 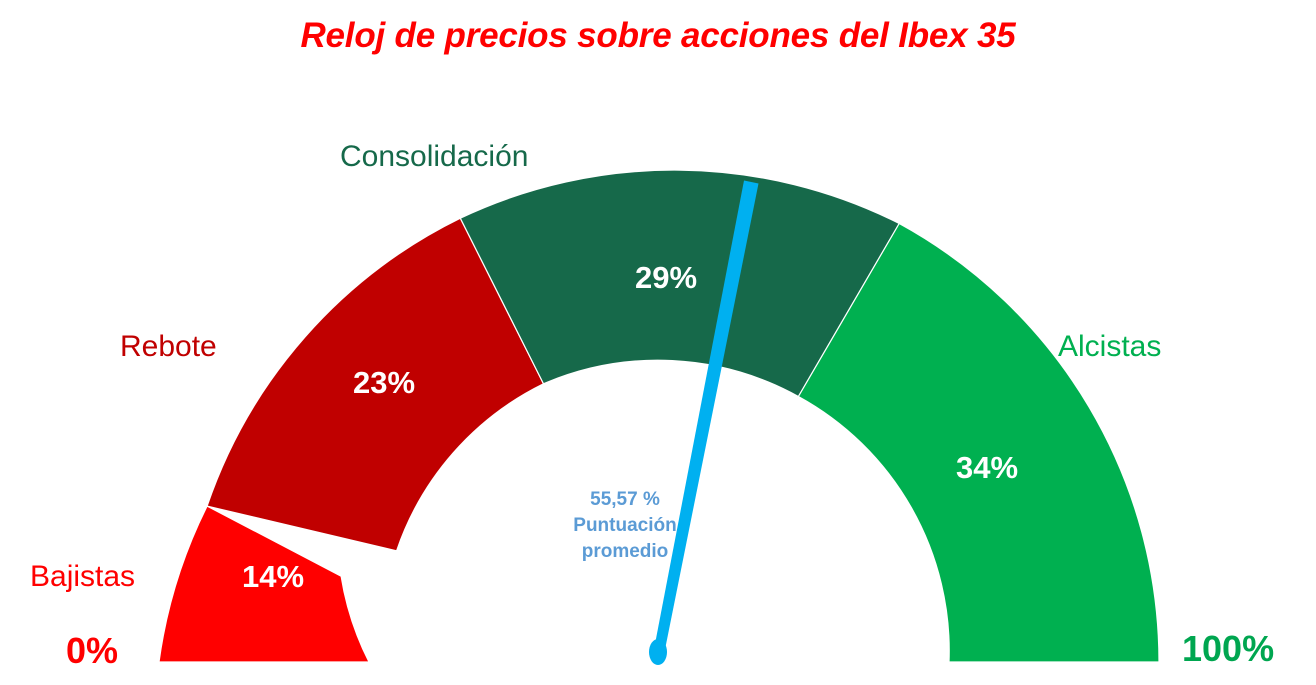 I want to click on category-label-alcistas: Alcistas, so click(x=1110, y=346).